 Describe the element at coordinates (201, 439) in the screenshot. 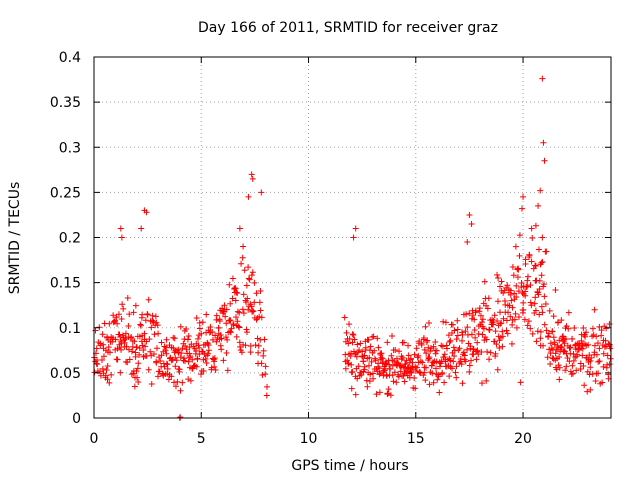

I see `x-tick-label: 5` at that location.